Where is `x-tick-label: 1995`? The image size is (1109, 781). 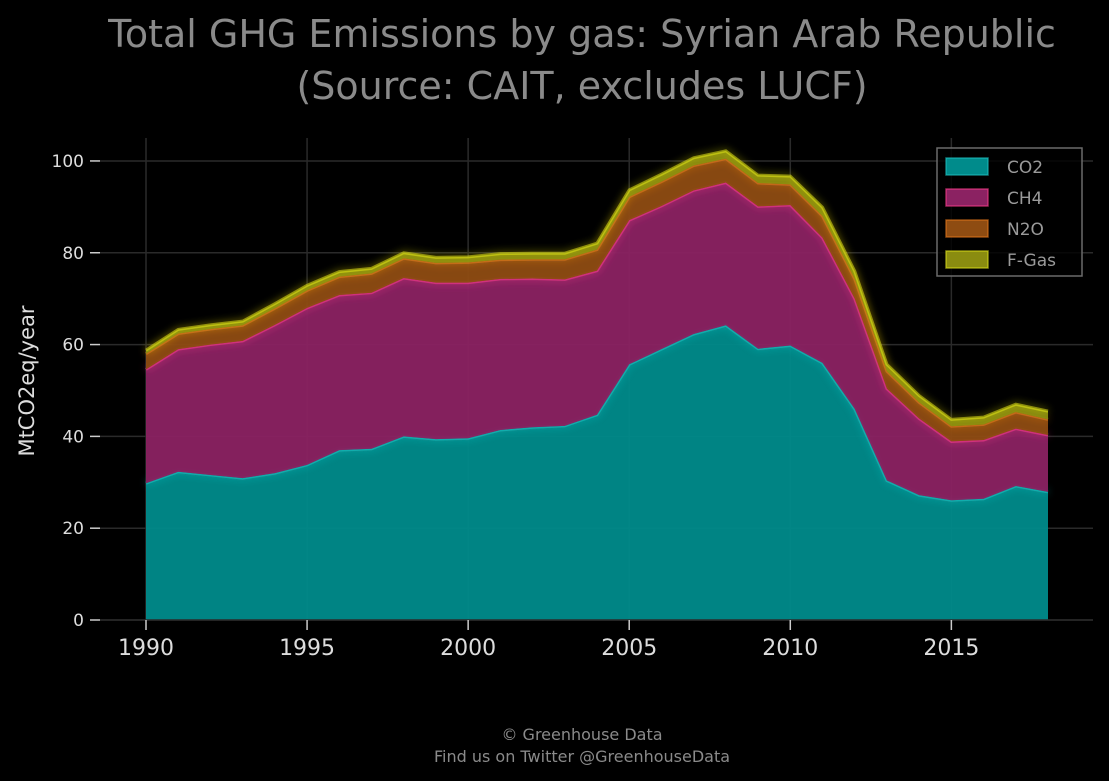 x-tick-label: 1995 is located at coordinates (307, 648).